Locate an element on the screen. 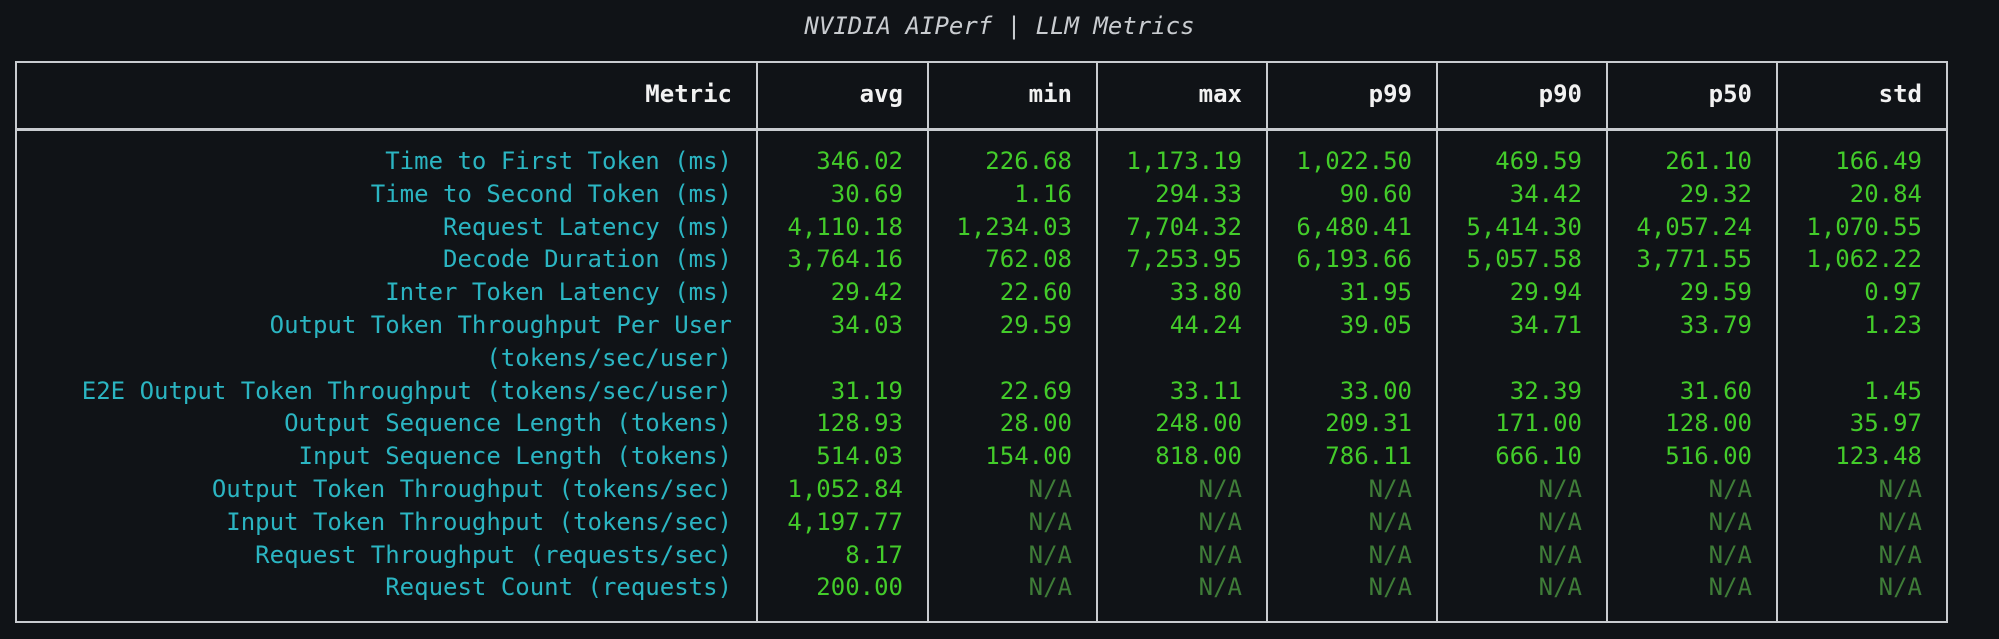  metric-value: 1,234.03 is located at coordinates (1014, 226).